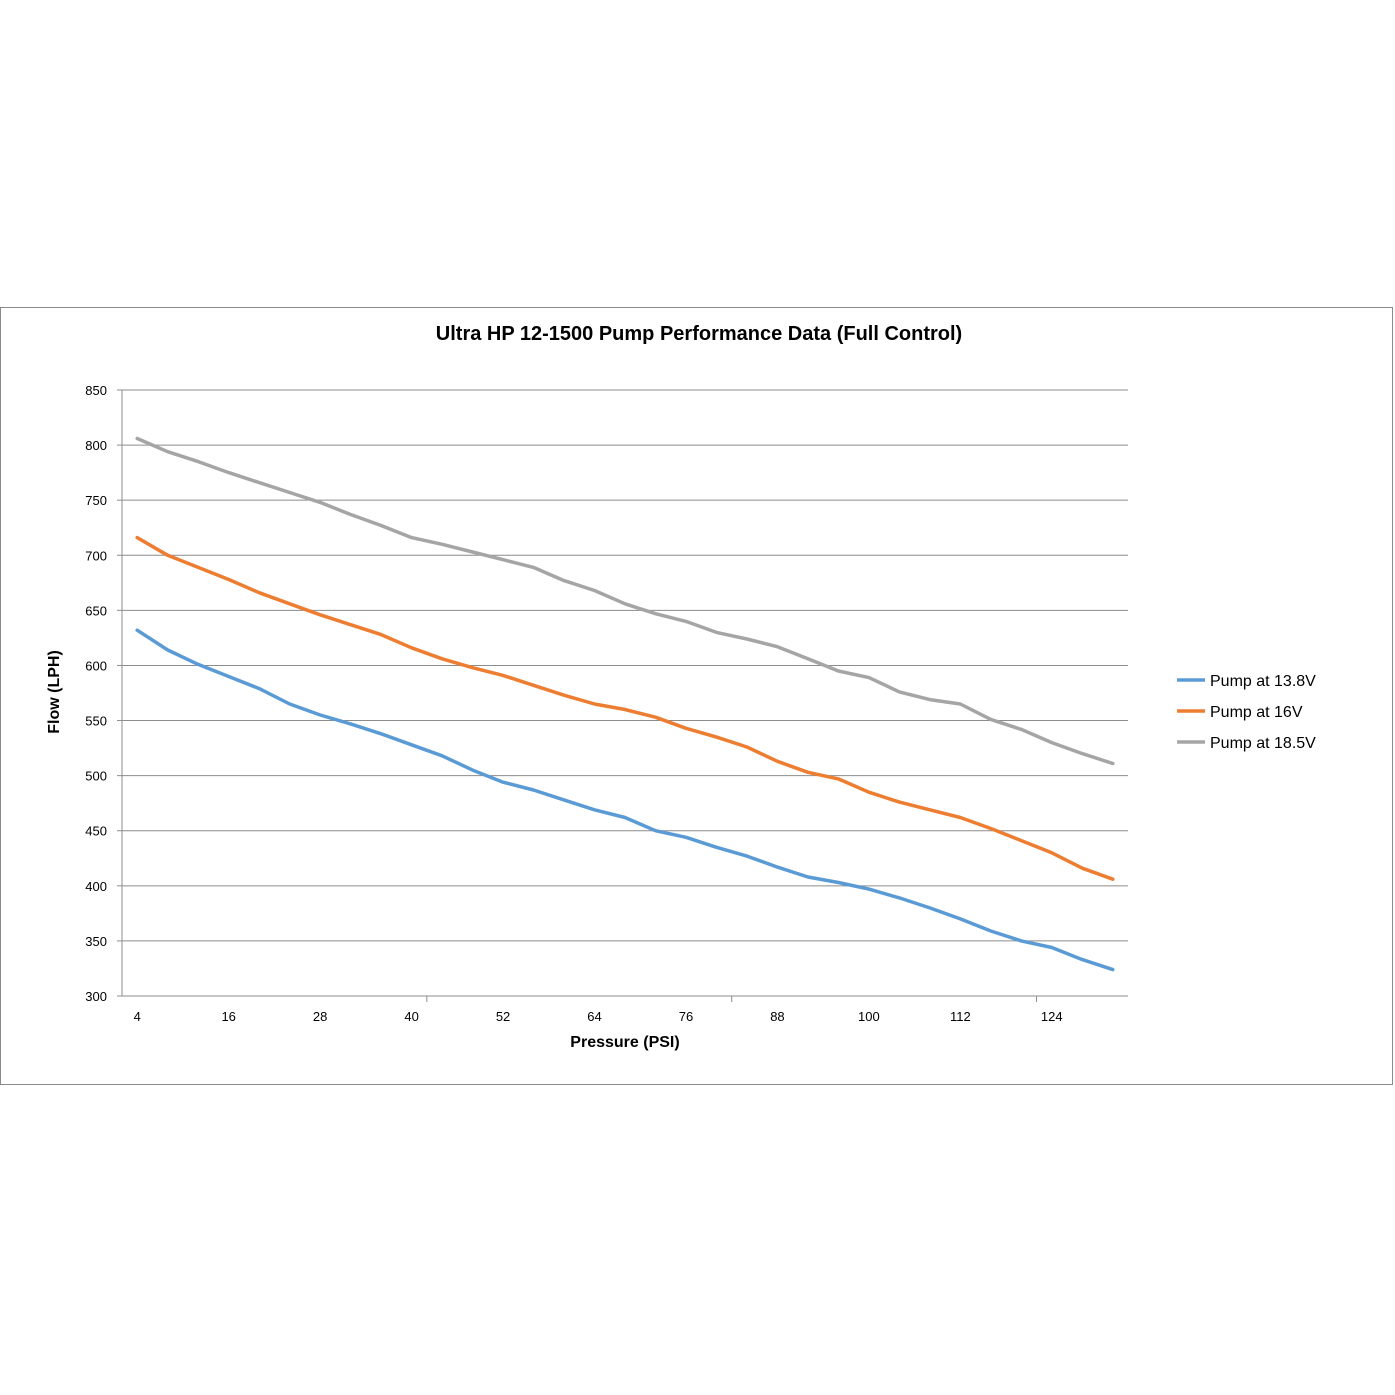  I want to click on y-axis-title: Flow (LPH), so click(54, 692).